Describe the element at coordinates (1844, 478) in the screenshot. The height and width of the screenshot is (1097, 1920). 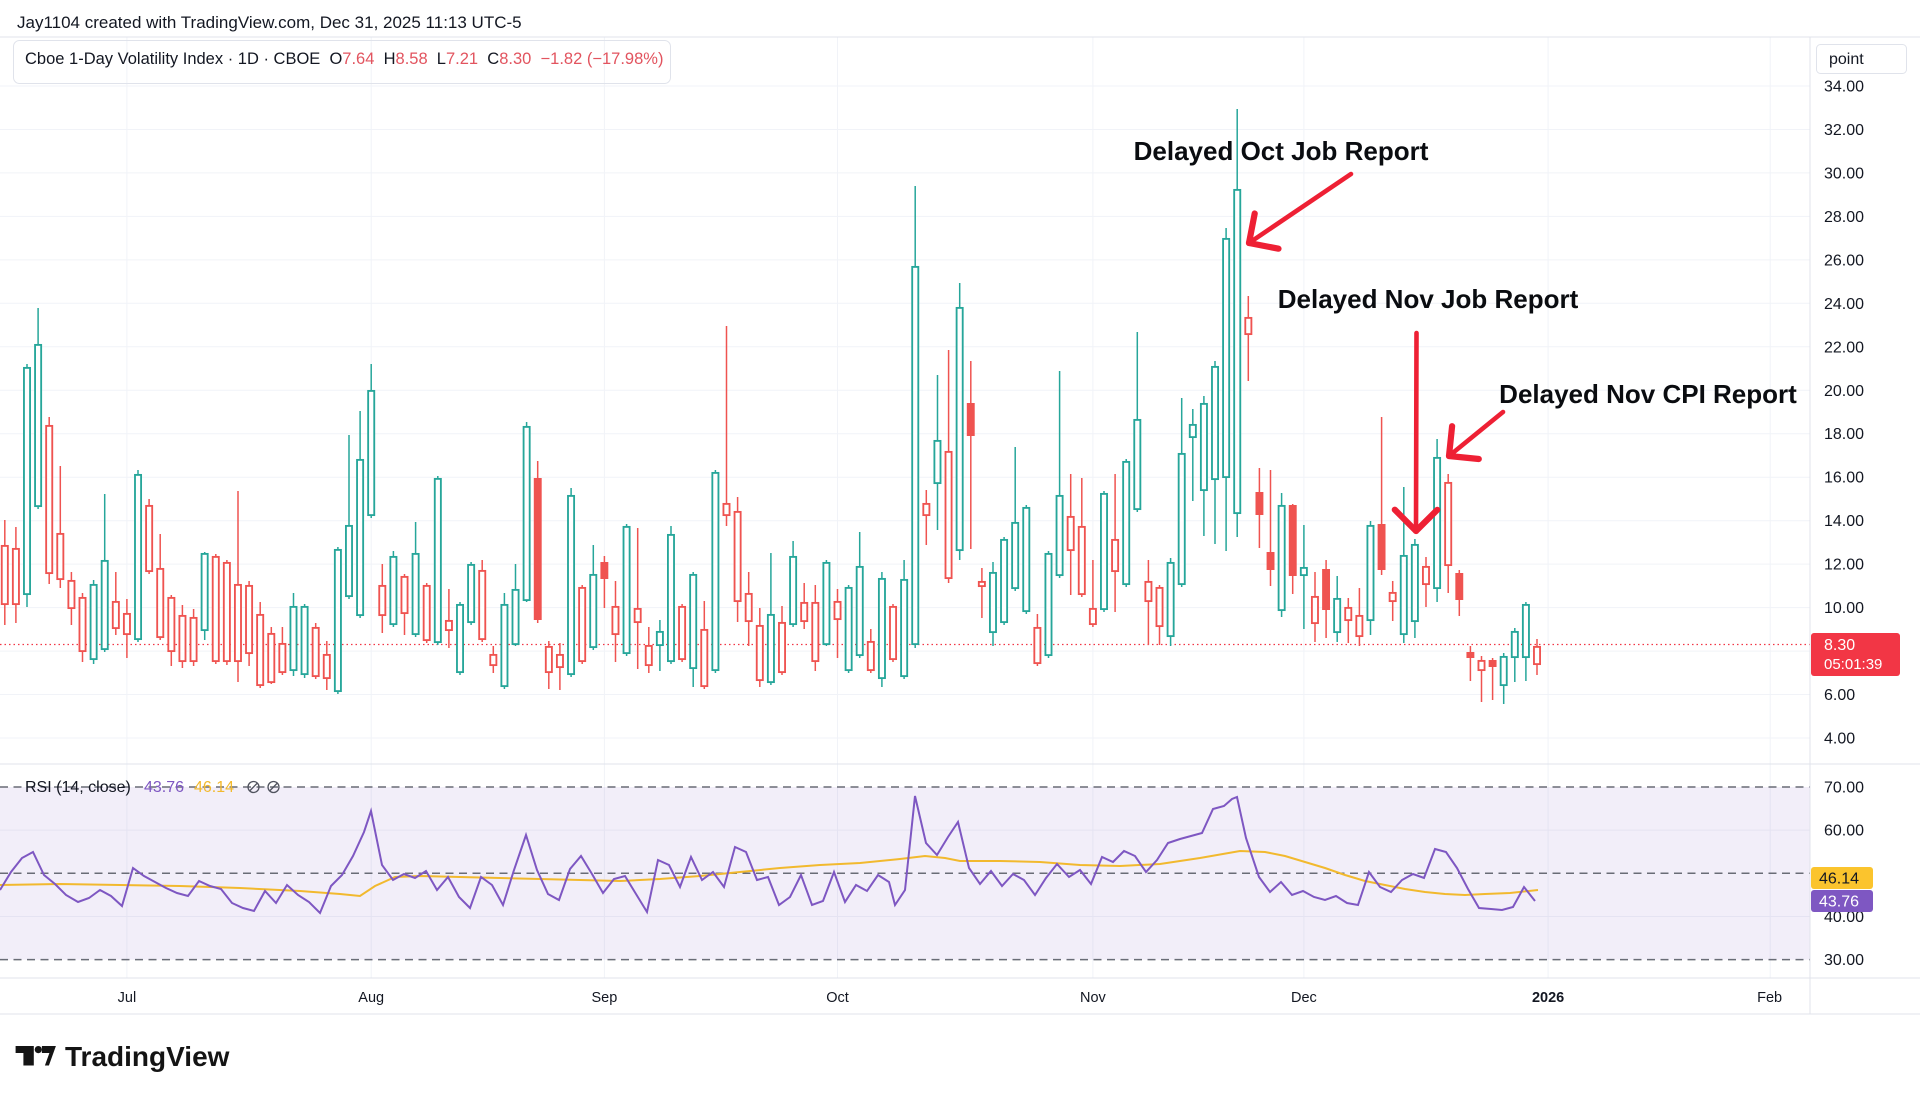
I see `svg-text: 16.00` at that location.